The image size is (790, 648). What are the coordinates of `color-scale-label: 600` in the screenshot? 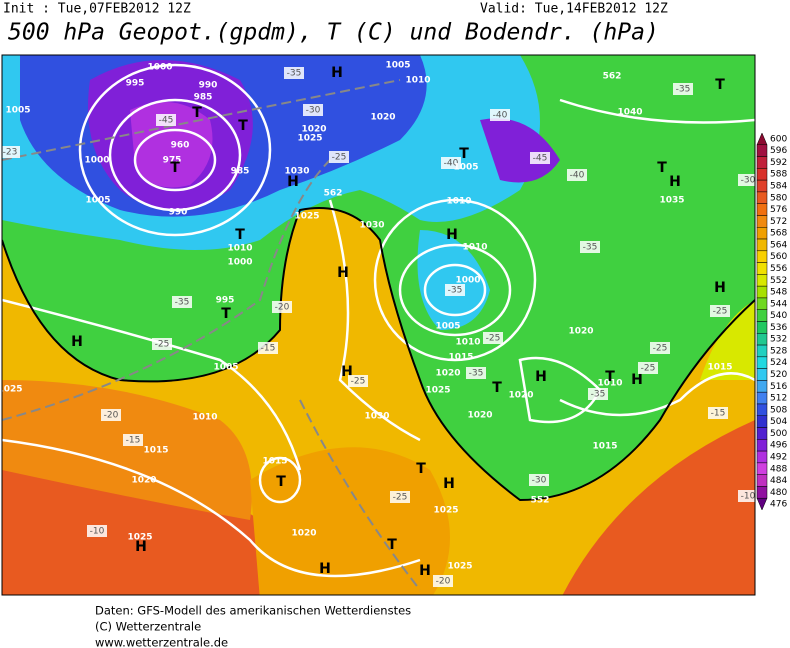 It's located at (778, 139).